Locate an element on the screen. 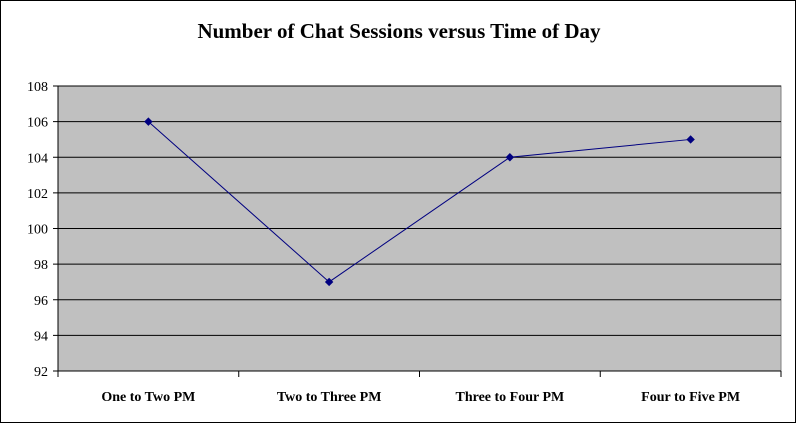  x-tick-label: Two to Three PM is located at coordinates (329, 397).